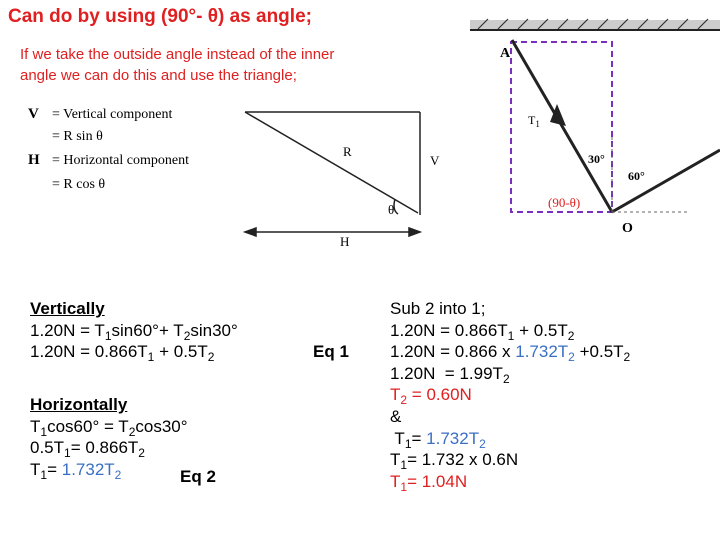 The image size is (720, 540). What do you see at coordinates (505, 53) in the screenshot?
I see `label-a: A` at bounding box center [505, 53].